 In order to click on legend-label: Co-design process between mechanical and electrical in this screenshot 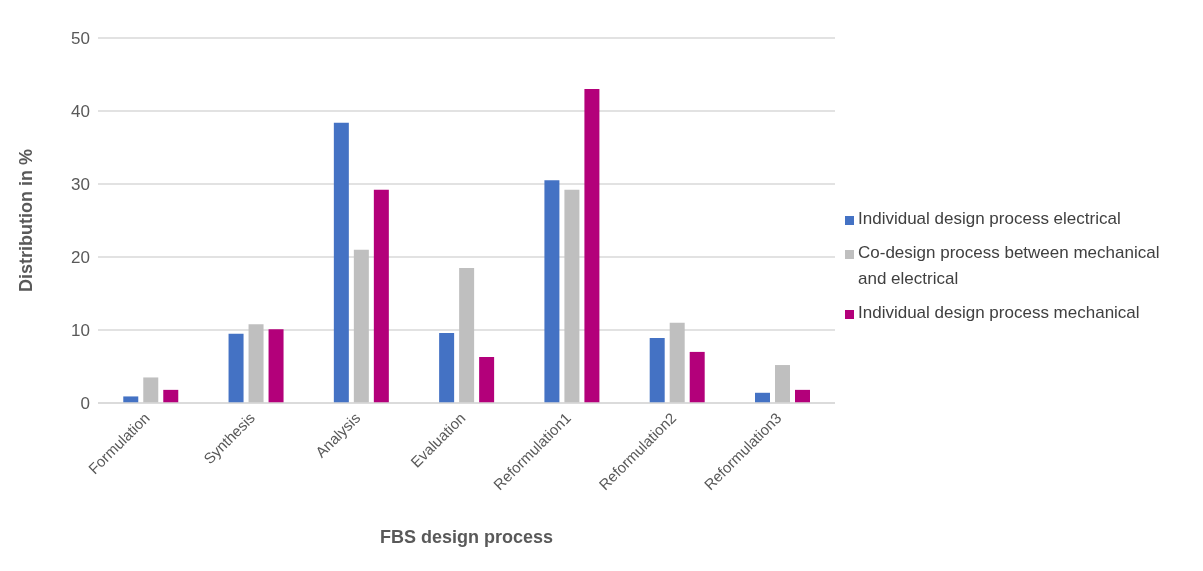, I will do `click(1009, 266)`.